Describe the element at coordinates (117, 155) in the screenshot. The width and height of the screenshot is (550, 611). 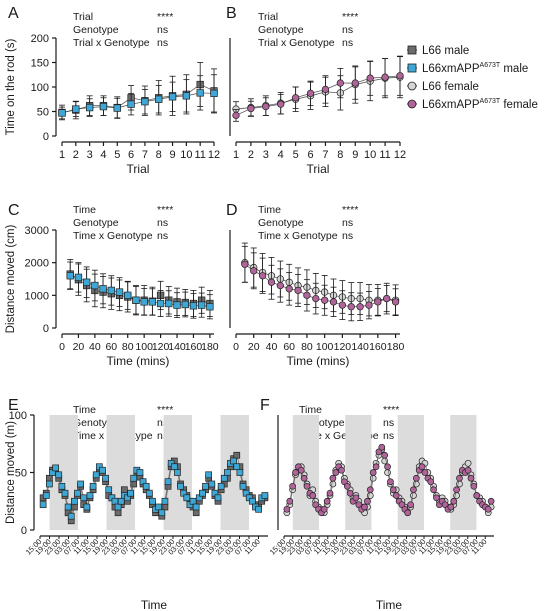
I see `x-tick-label: 5` at that location.